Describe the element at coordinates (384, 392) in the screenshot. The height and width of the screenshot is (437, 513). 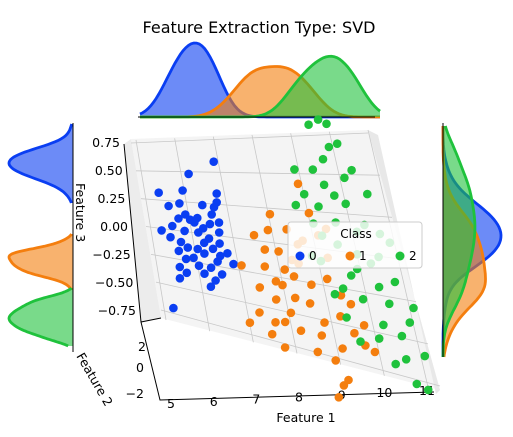
I see `x-tick-label: 10` at that location.